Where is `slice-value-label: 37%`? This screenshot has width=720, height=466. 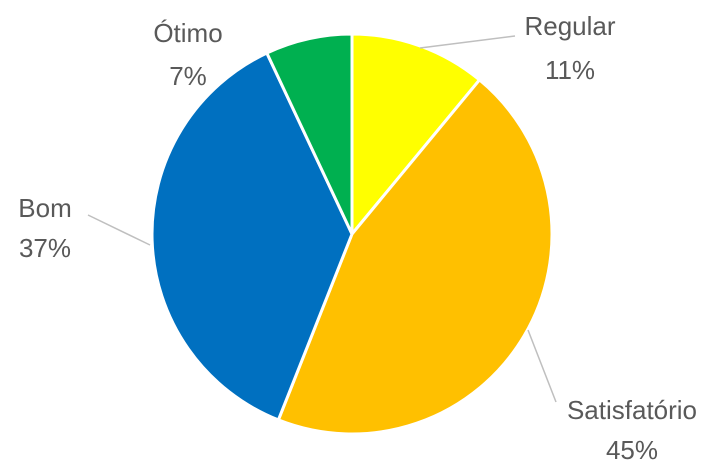 slice-value-label: 37% is located at coordinates (45, 248).